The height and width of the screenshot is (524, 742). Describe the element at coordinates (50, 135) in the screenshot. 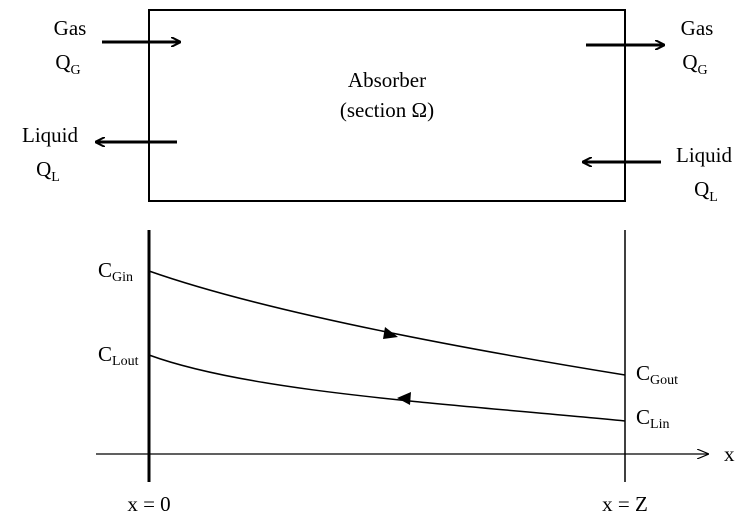

I see `liquid-out-label: Liquid` at that location.